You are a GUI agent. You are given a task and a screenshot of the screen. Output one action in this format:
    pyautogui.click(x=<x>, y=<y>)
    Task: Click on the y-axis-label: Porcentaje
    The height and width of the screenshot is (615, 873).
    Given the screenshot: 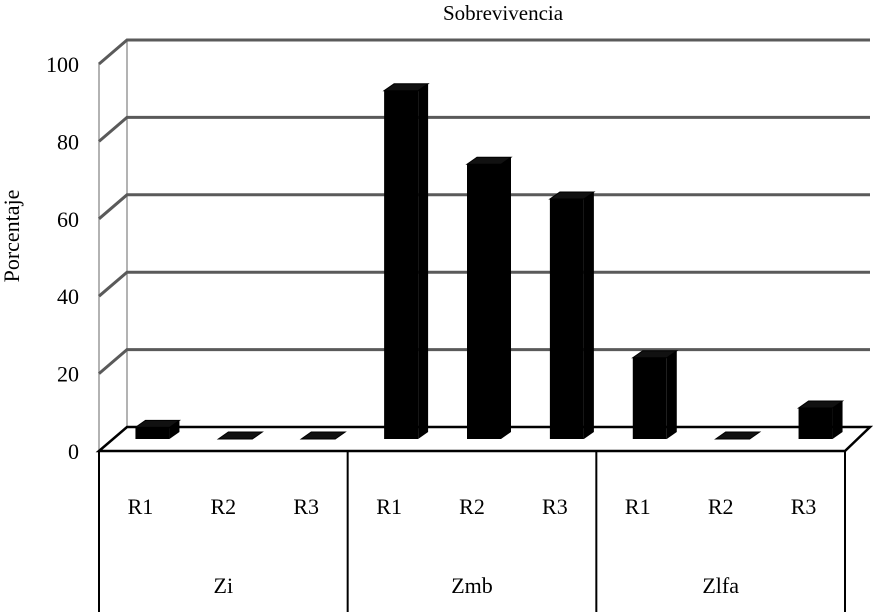 What is the action you would take?
    pyautogui.click(x=12, y=236)
    